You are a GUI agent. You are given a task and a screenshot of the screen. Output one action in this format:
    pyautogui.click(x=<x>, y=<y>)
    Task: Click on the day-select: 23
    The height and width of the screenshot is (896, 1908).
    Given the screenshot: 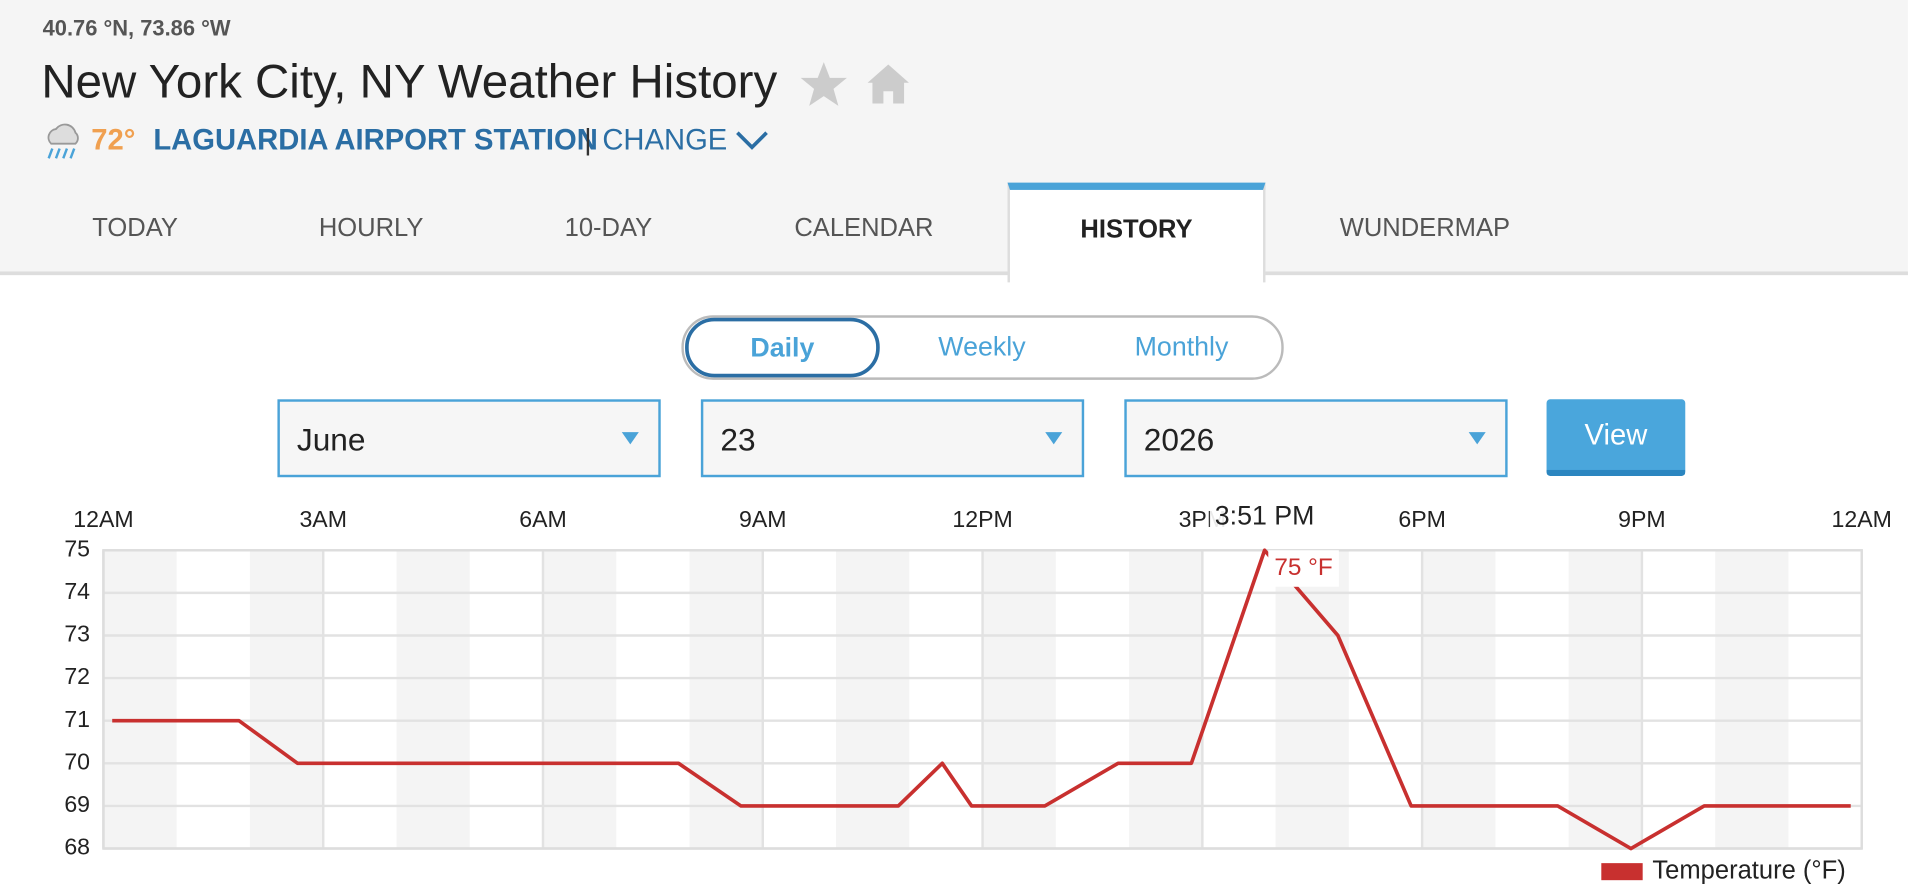 What is the action you would take?
    pyautogui.click(x=892, y=438)
    